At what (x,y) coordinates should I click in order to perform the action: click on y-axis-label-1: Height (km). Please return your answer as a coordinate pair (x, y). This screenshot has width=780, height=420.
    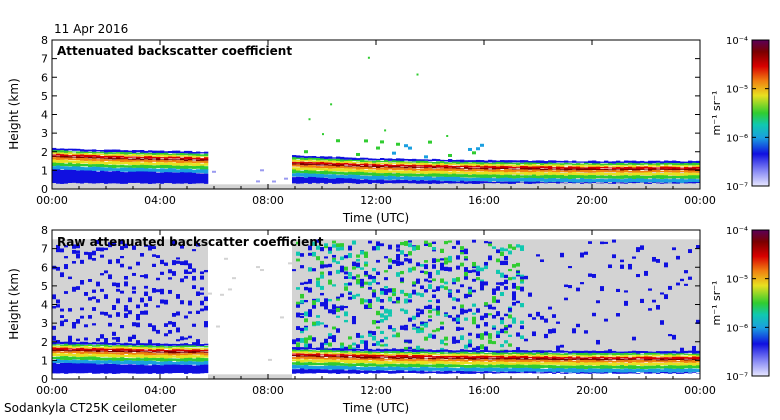
    Looking at the image, I should click on (14, 113).